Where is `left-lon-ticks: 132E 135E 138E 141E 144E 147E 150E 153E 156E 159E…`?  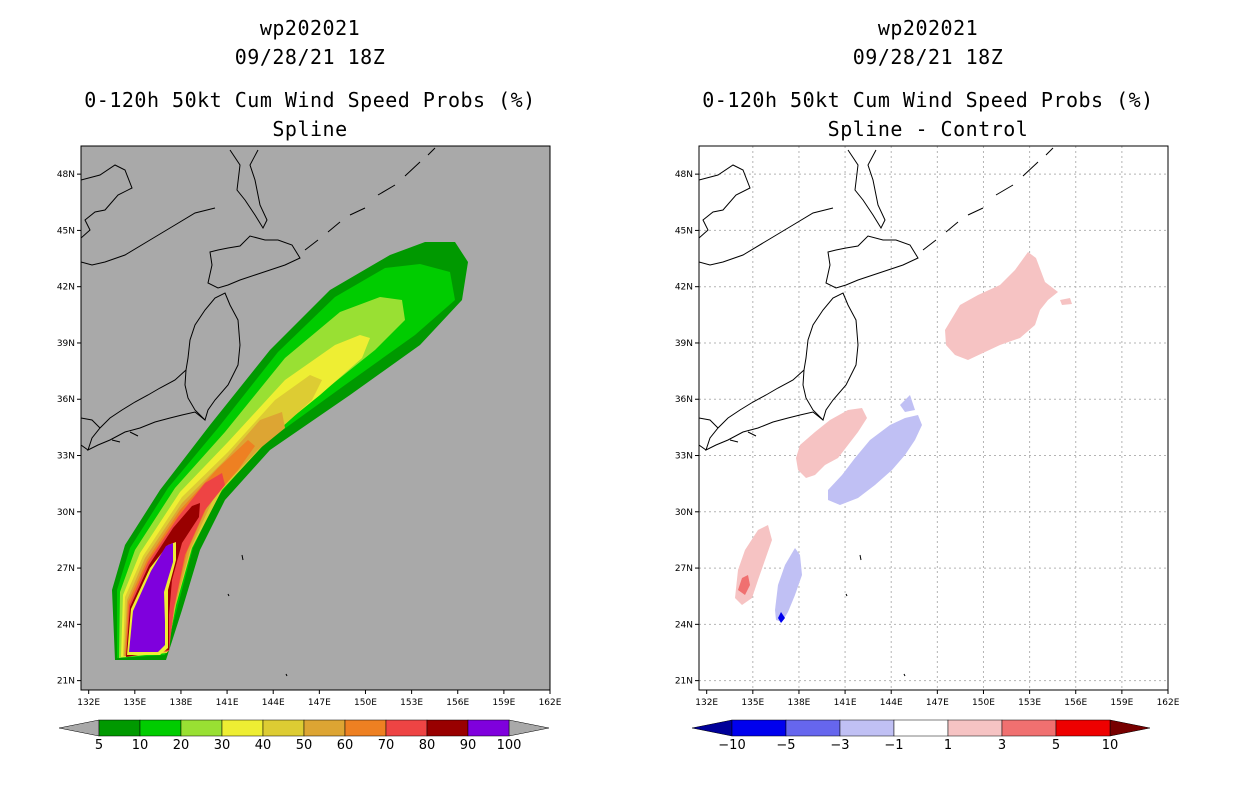
left-lon-ticks: 132E 135E 138E 141E 144E 147E 150E 153E 156E 159E… is located at coordinates (319, 699).